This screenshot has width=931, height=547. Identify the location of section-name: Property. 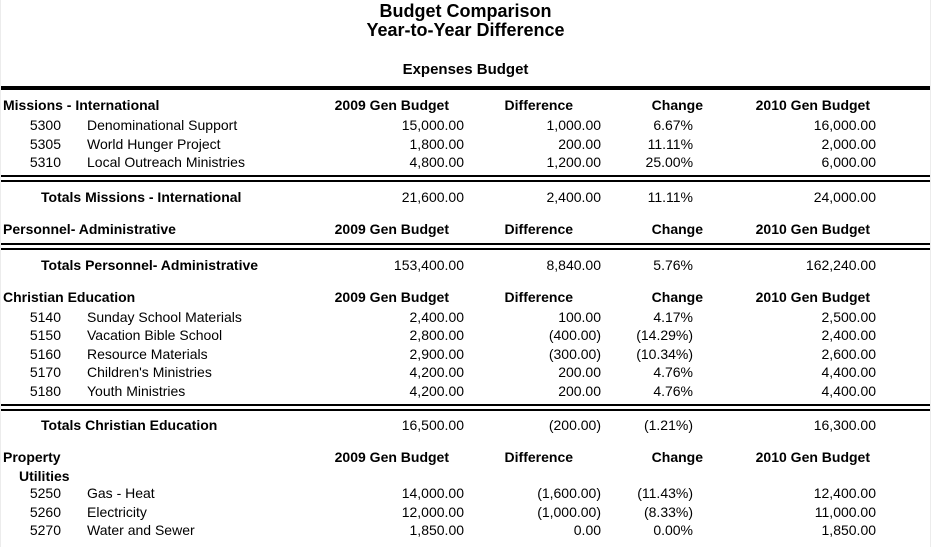
(32, 457).